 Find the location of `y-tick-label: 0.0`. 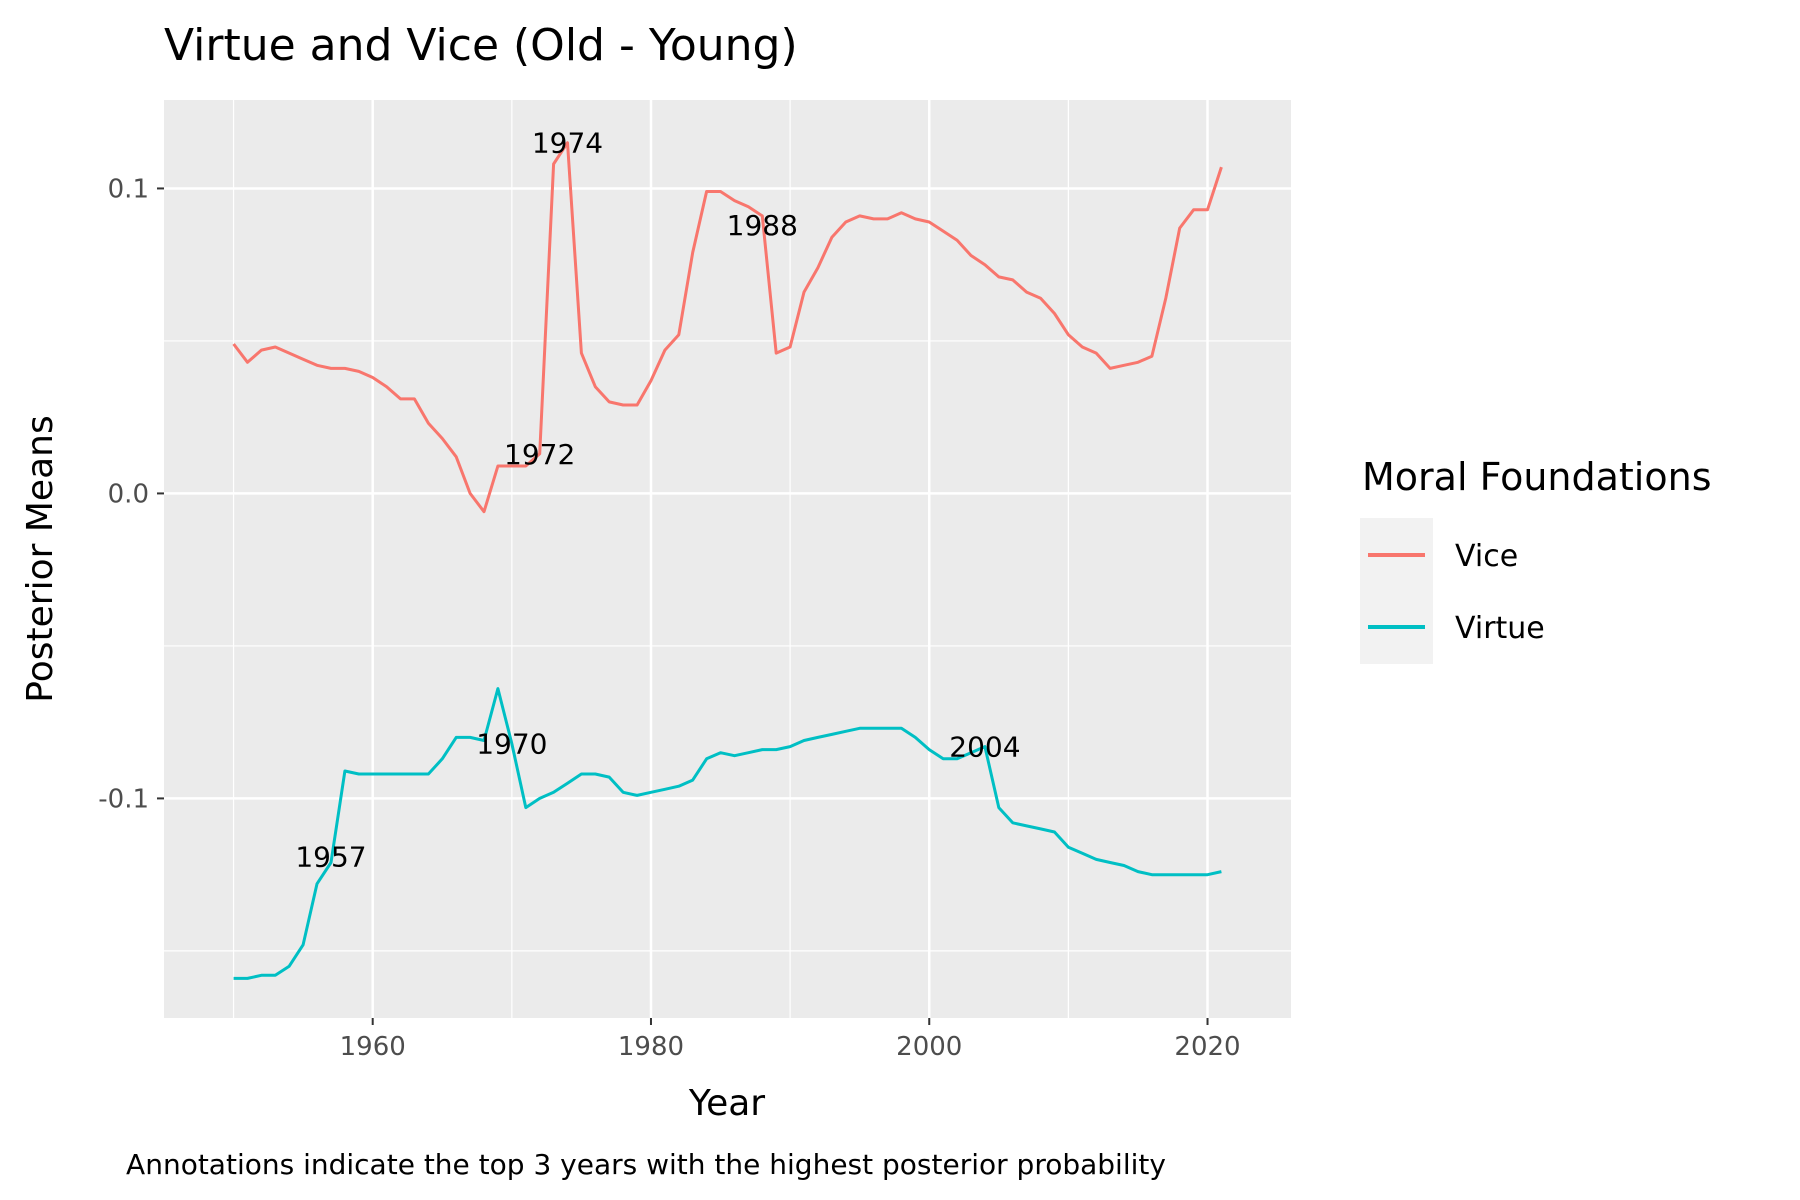

y-tick-label: 0.0 is located at coordinates (128, 494).